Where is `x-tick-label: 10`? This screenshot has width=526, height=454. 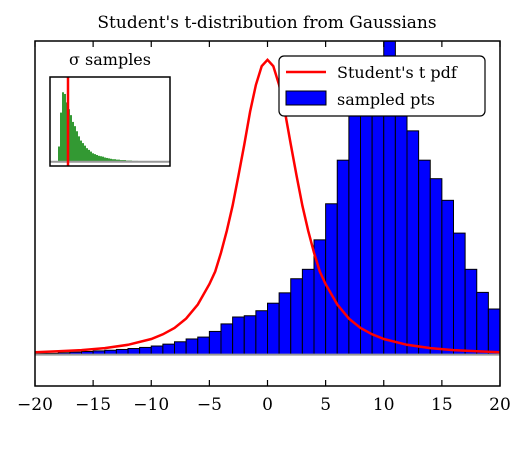 x-tick-label: 10 is located at coordinates (384, 405).